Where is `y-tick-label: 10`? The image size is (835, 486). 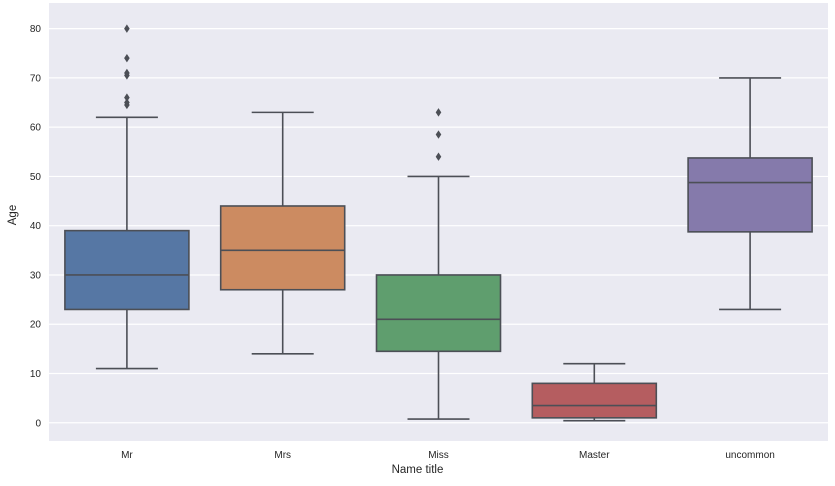 y-tick-label: 10 is located at coordinates (36, 374).